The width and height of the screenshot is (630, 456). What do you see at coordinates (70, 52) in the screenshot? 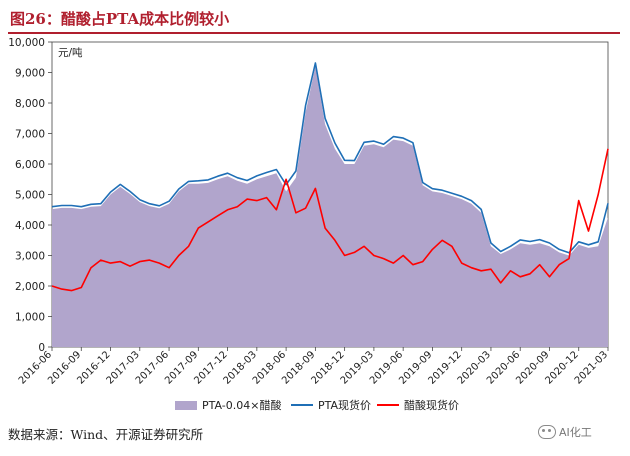
I see `y-unit-label: 元/吨` at bounding box center [70, 52].